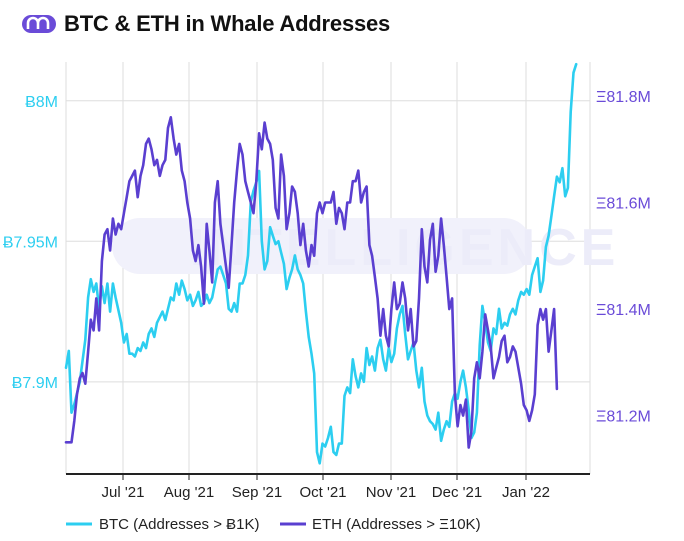 The height and width of the screenshot is (541, 684). Describe the element at coordinates (35, 383) in the screenshot. I see `left-tick-label: Ƀ7.9M` at that location.